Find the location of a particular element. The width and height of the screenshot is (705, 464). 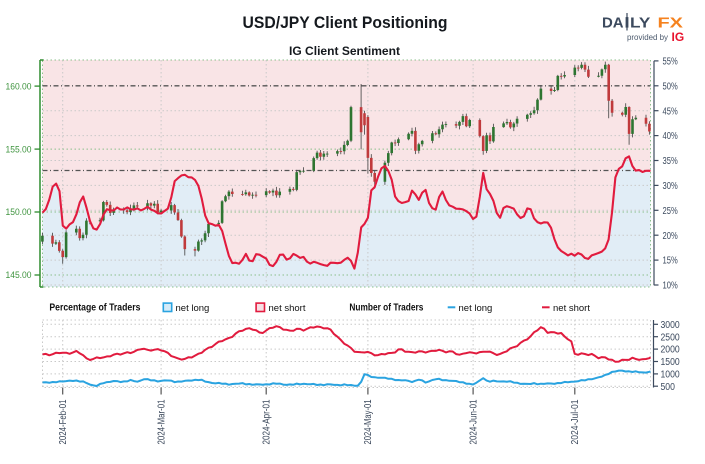

svg-text: provided by is located at coordinates (647, 37).